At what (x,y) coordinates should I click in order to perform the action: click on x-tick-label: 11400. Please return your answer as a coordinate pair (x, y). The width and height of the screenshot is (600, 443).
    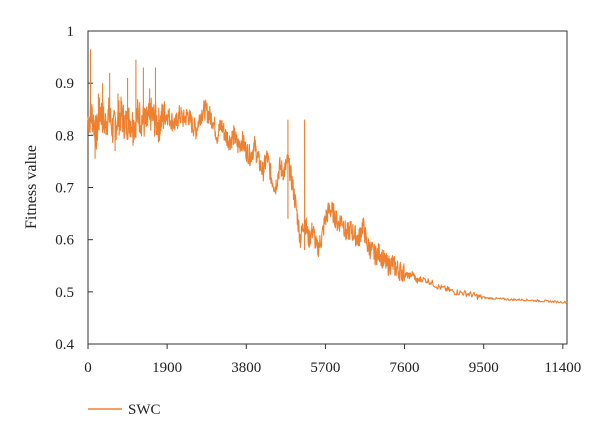
    Looking at the image, I should click on (562, 368).